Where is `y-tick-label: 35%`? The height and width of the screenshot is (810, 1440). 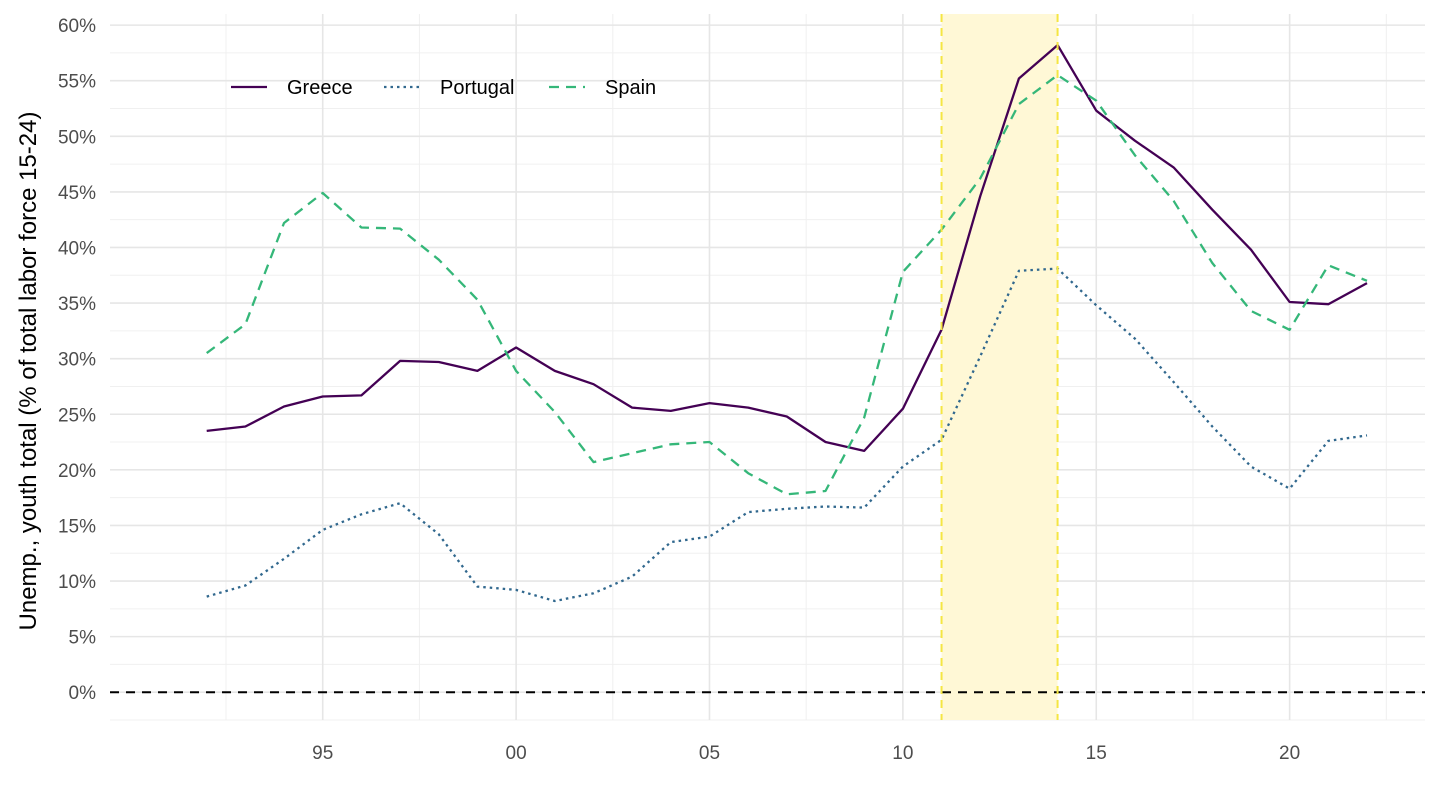
y-tick-label: 35% is located at coordinates (77, 304).